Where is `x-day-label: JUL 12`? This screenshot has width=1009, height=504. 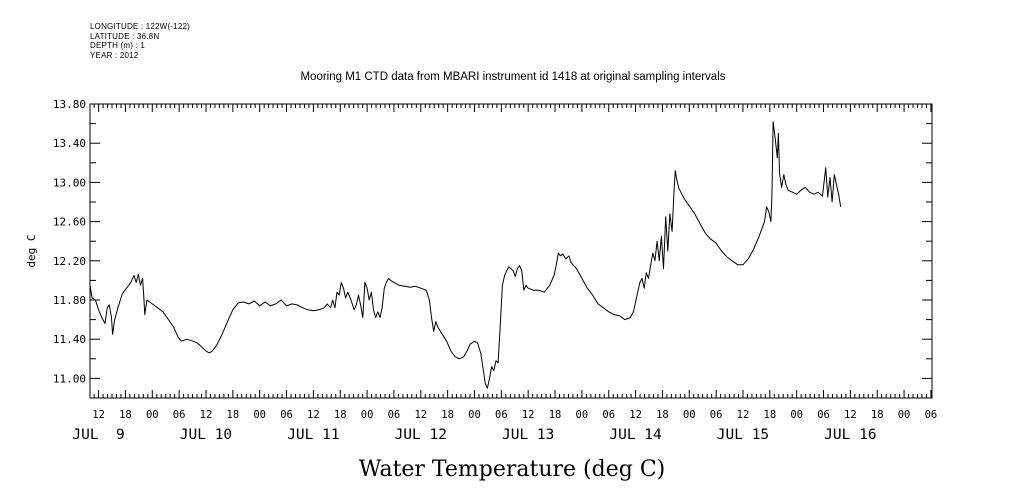 x-day-label: JUL 12 is located at coordinates (421, 435).